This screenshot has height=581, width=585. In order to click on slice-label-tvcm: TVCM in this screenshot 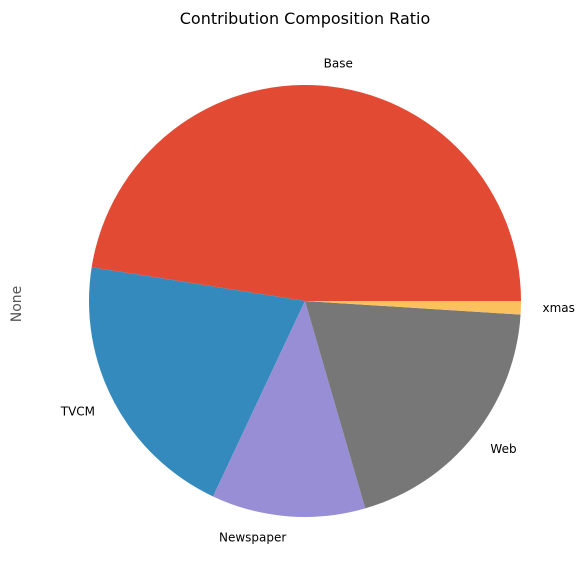, I will do `click(77, 412)`.